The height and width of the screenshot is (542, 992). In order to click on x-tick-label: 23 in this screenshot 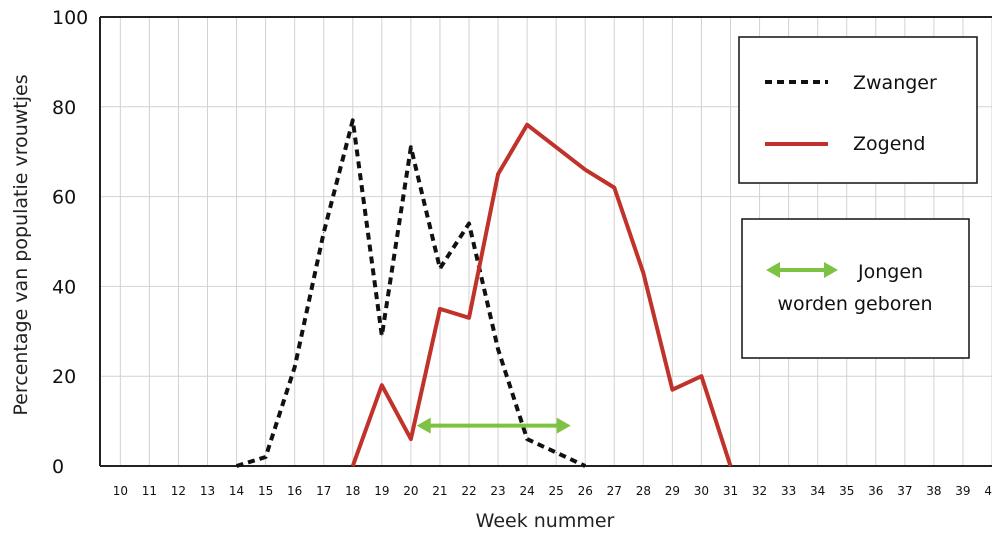, I will do `click(497, 491)`.